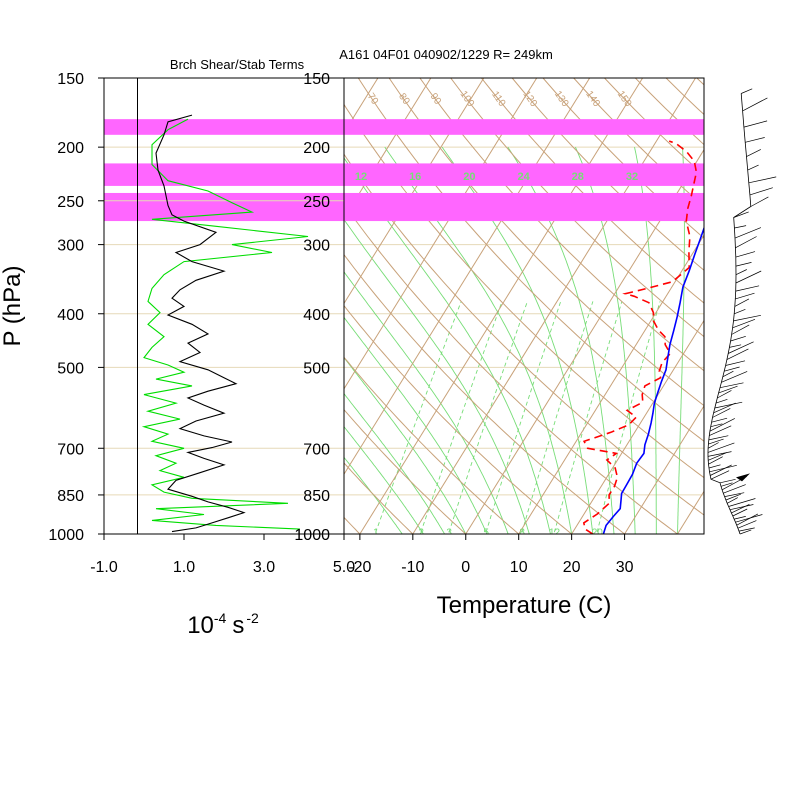 The height and width of the screenshot is (800, 800). I want to click on dewpoint-profile-line, so click(640, 337).